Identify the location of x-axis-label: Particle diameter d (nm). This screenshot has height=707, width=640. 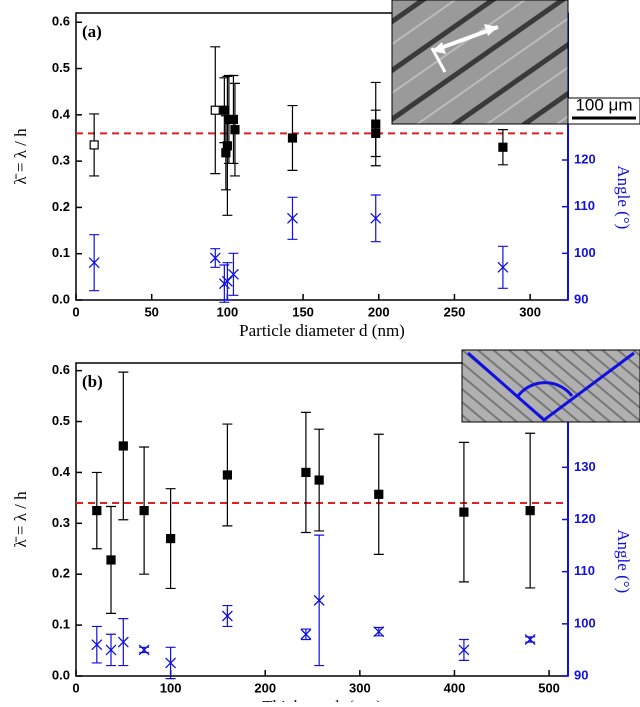
(322, 330).